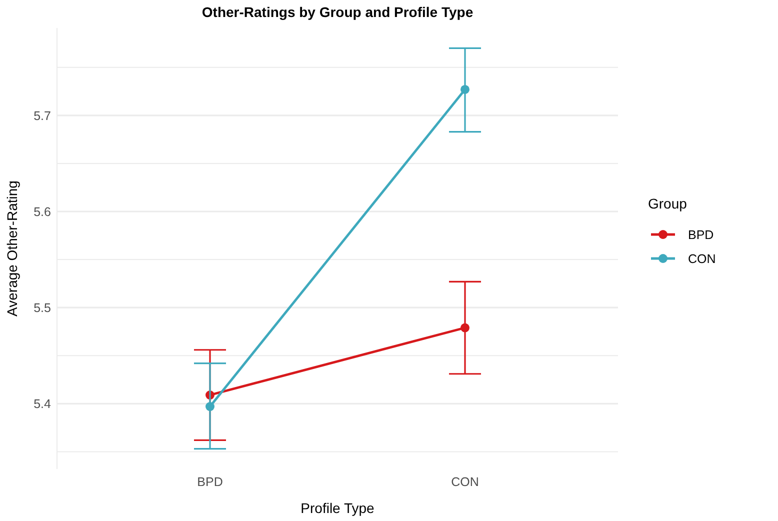  What do you see at coordinates (668, 204) in the screenshot?
I see `legend-title: Group` at bounding box center [668, 204].